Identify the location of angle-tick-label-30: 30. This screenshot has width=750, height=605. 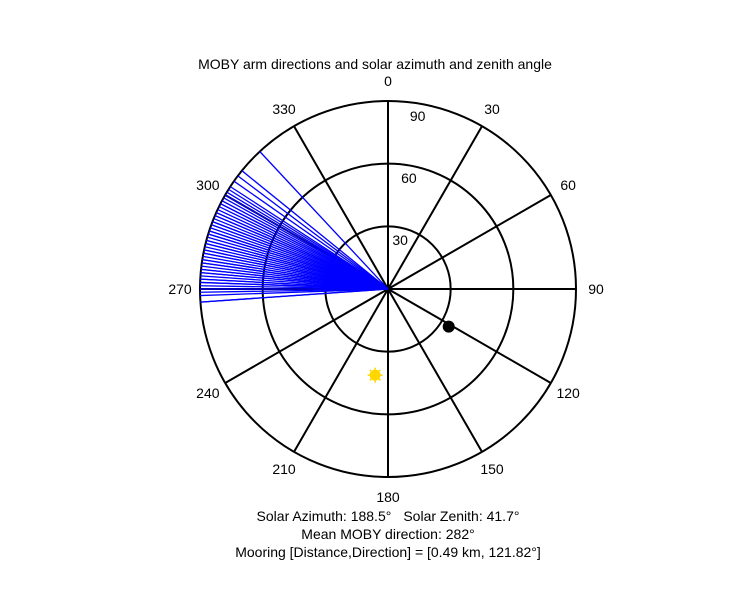
(492, 109).